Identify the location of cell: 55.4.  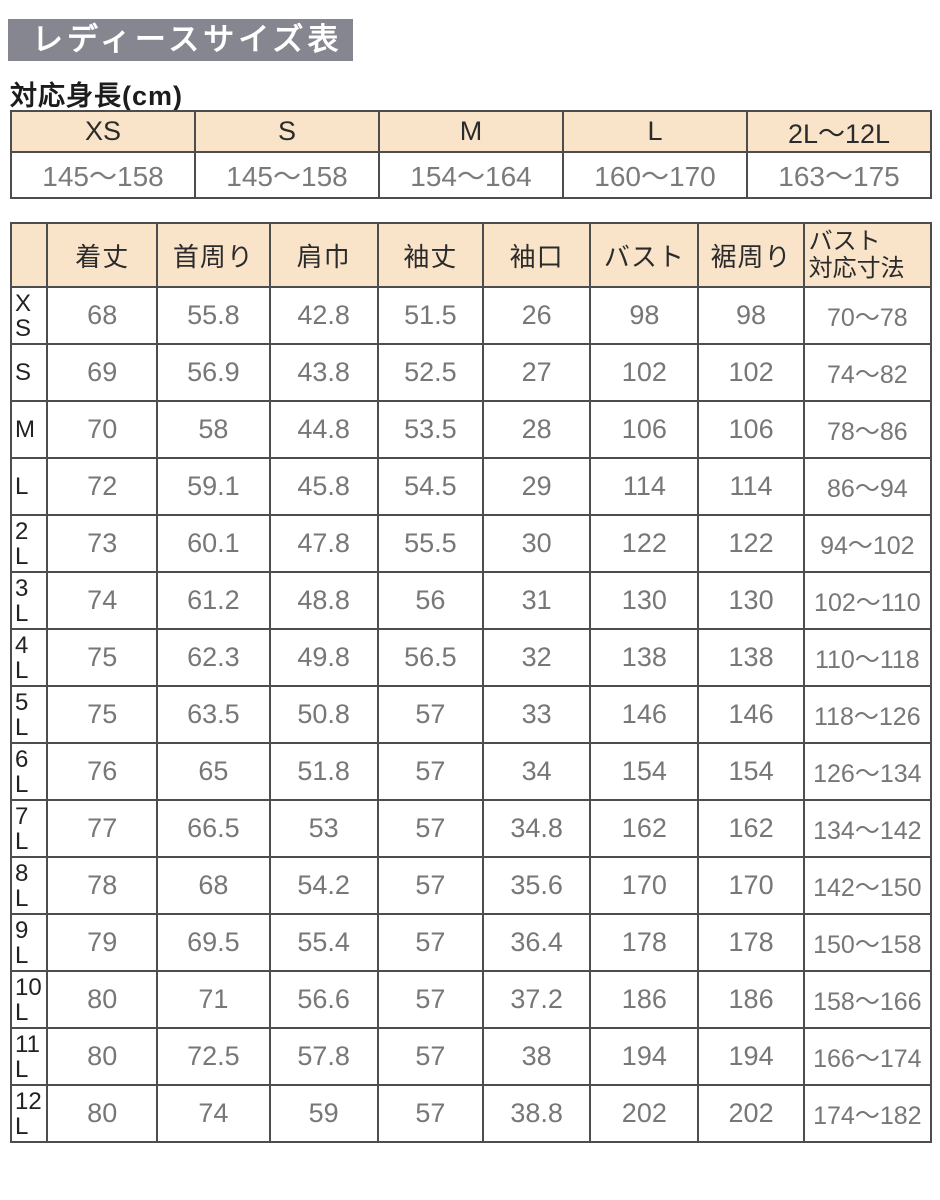
(323, 942).